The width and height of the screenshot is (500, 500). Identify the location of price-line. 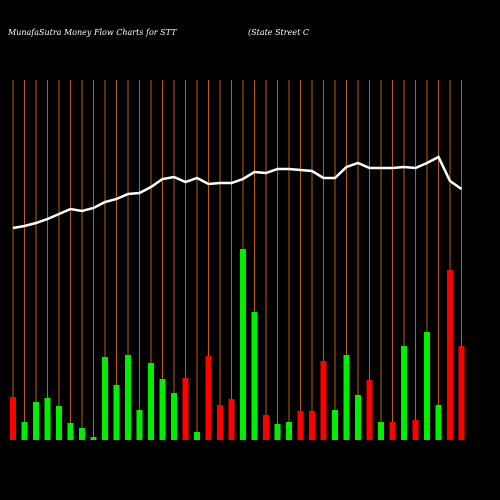
(237, 192).